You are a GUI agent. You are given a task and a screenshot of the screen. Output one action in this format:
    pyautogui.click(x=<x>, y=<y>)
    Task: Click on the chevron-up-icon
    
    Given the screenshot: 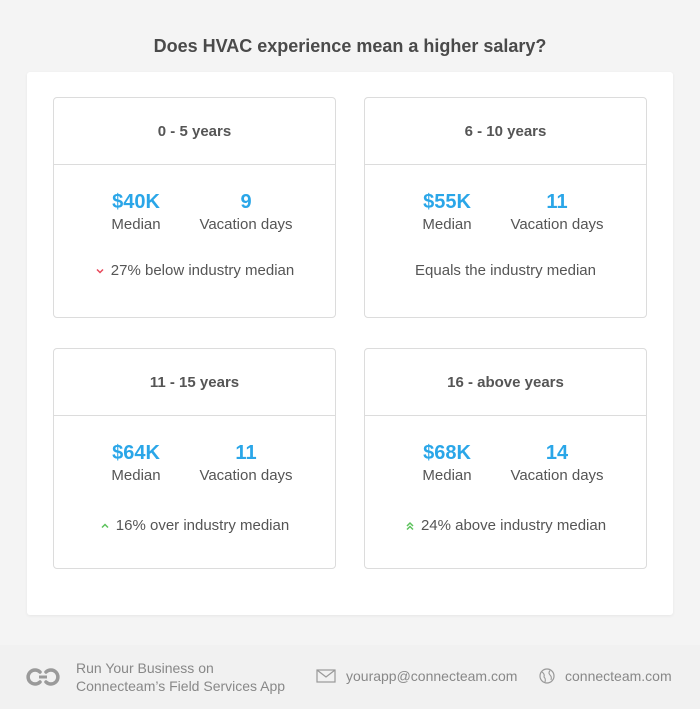 What is the action you would take?
    pyautogui.click(x=105, y=525)
    